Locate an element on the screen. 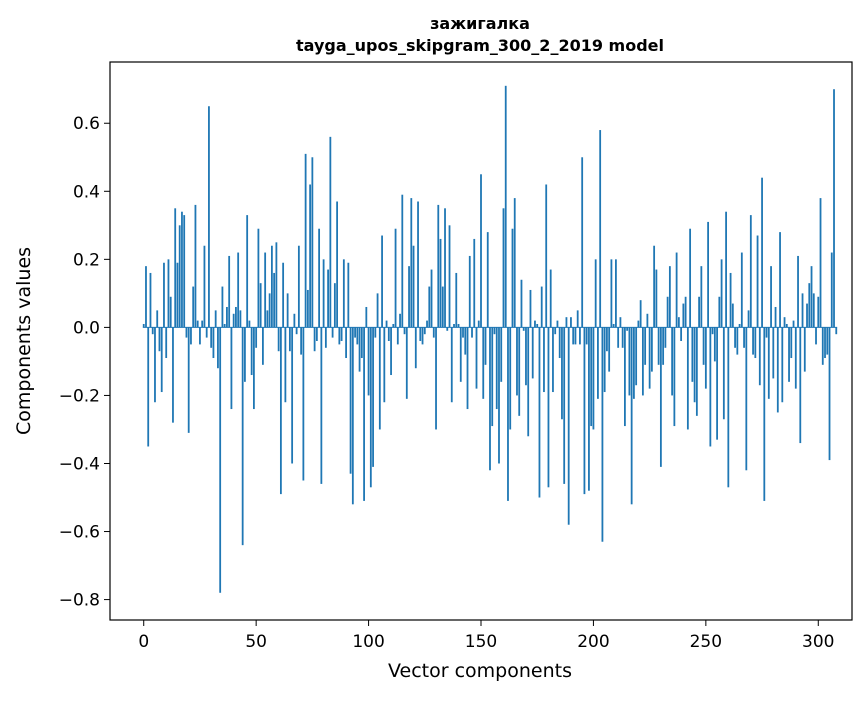  y-tick-label: −0.2 is located at coordinates (79, 396).